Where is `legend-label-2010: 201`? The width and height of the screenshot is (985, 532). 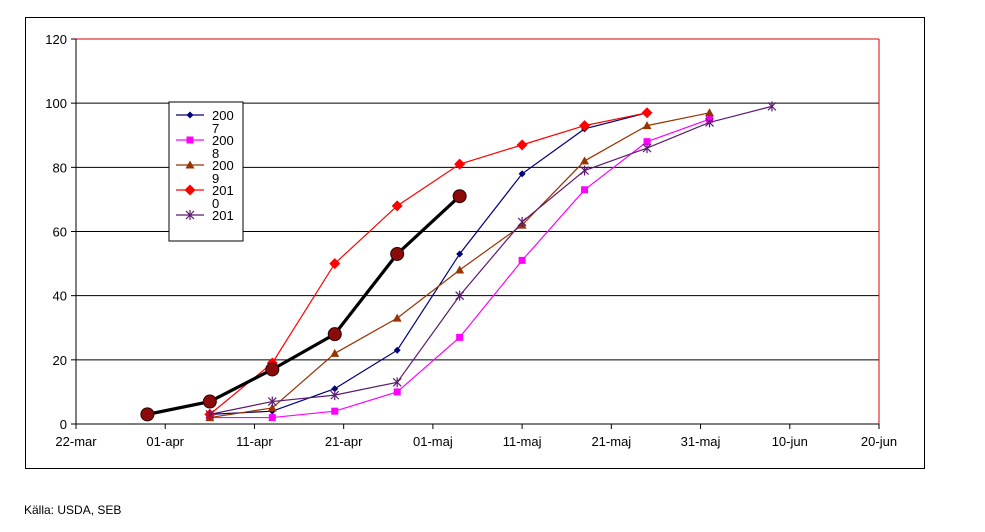 legend-label-2010: 201 is located at coordinates (223, 190).